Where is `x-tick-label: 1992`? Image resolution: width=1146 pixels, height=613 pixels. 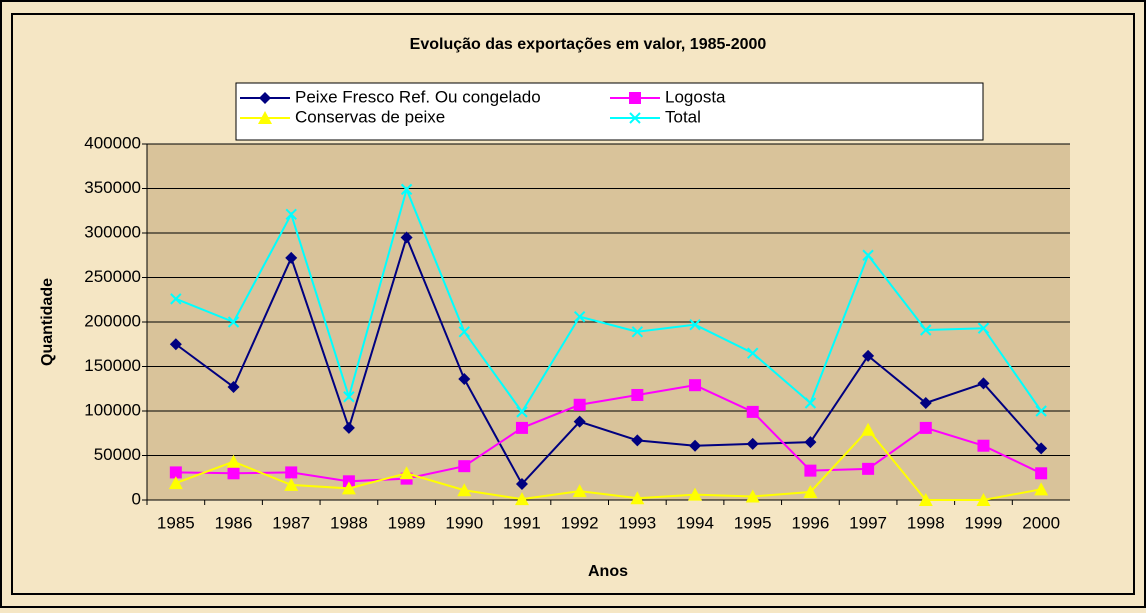 x-tick-label: 1992 is located at coordinates (580, 522).